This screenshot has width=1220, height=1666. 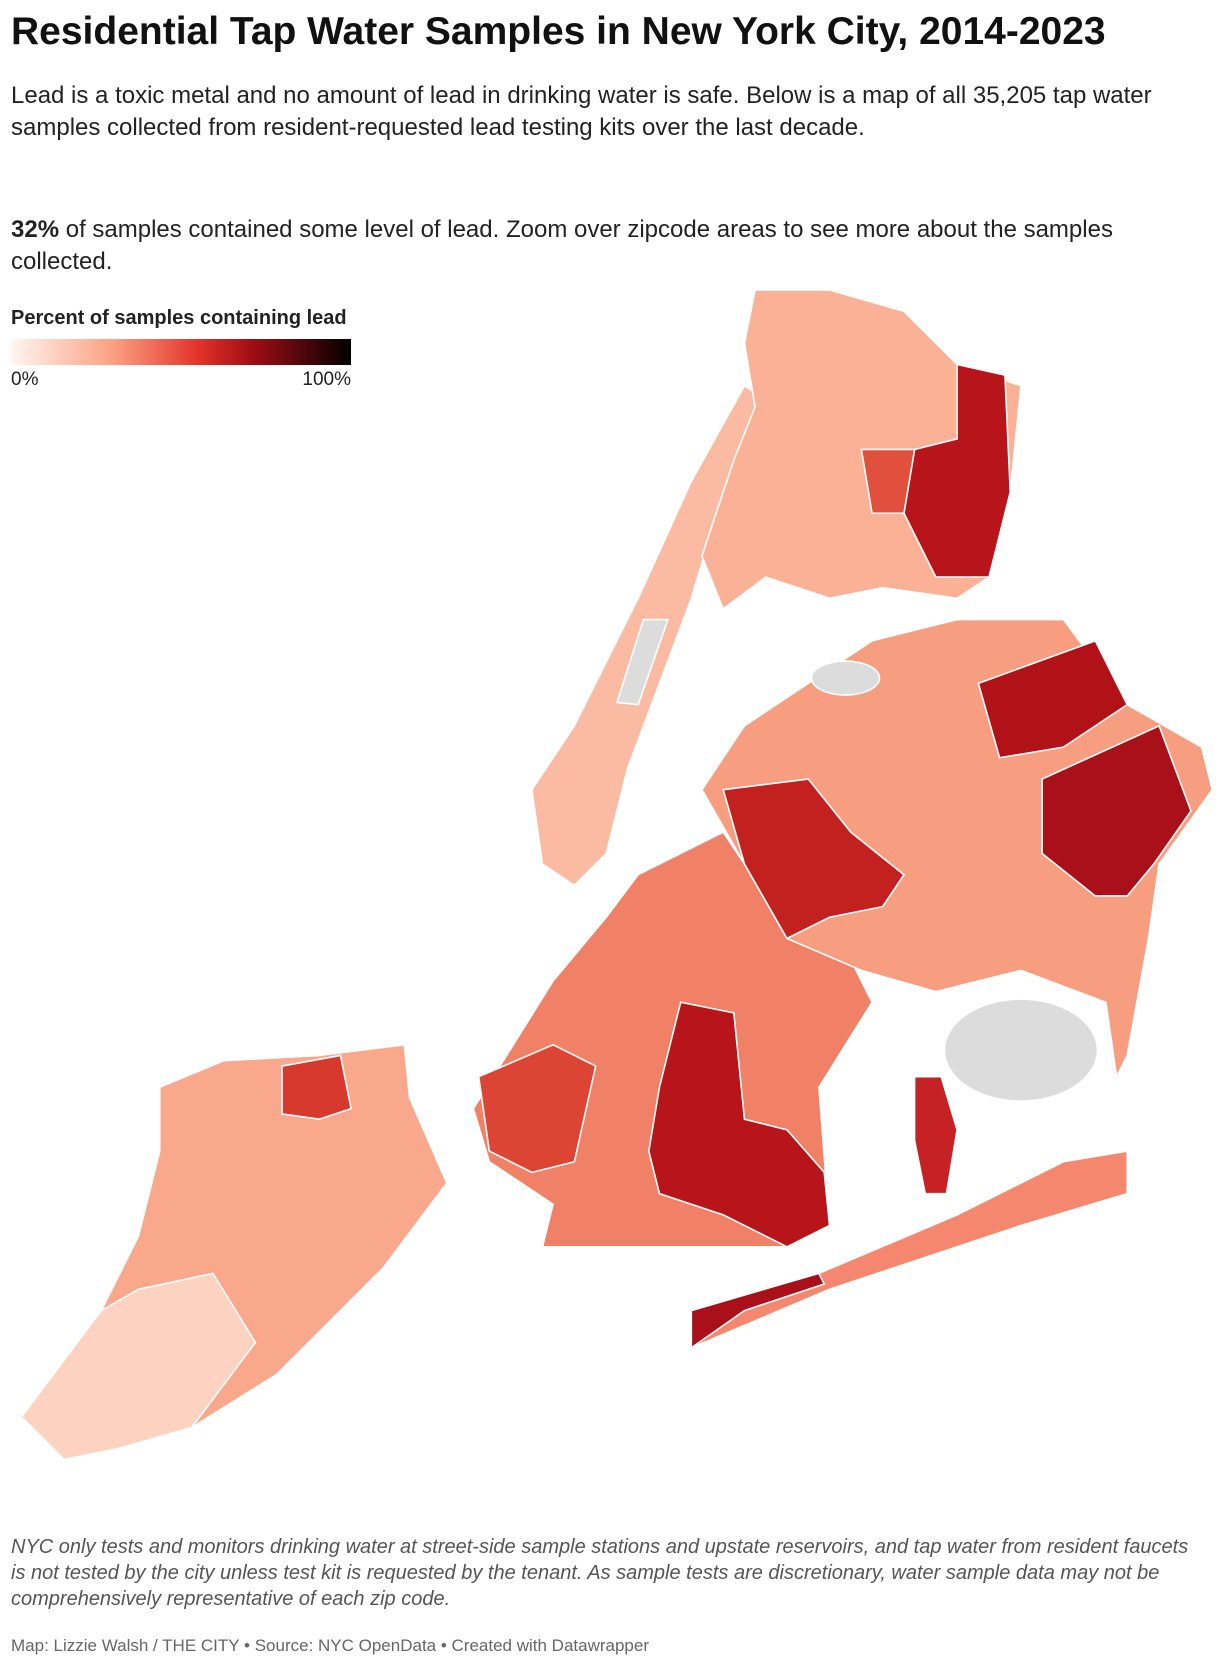 What do you see at coordinates (1053, 699) in the screenshot?
I see `queens-north` at bounding box center [1053, 699].